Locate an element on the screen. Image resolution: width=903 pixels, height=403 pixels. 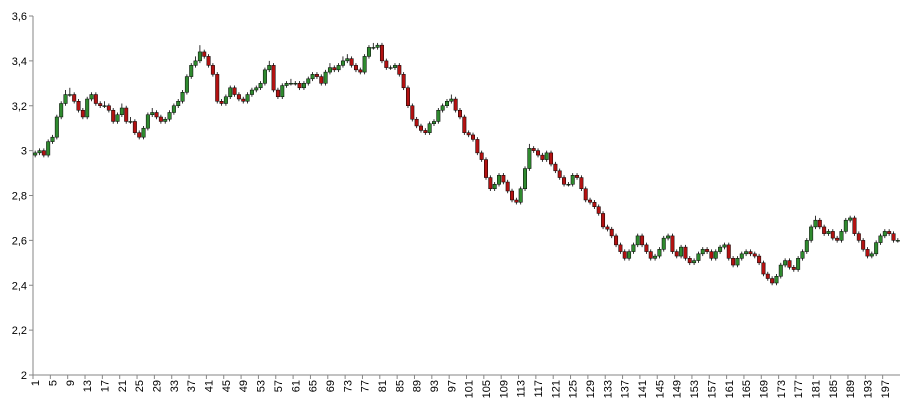
x-tick-label: 125 is located at coordinates (574, 389).